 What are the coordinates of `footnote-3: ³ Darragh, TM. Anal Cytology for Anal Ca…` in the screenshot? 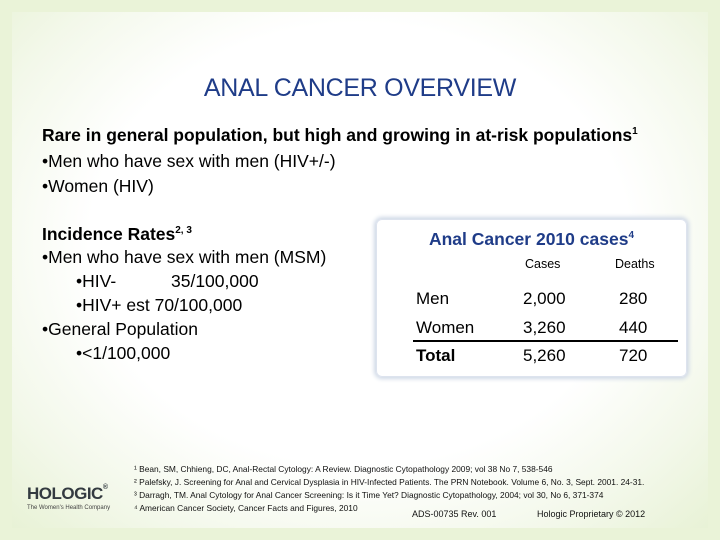 It's located at (369, 495).